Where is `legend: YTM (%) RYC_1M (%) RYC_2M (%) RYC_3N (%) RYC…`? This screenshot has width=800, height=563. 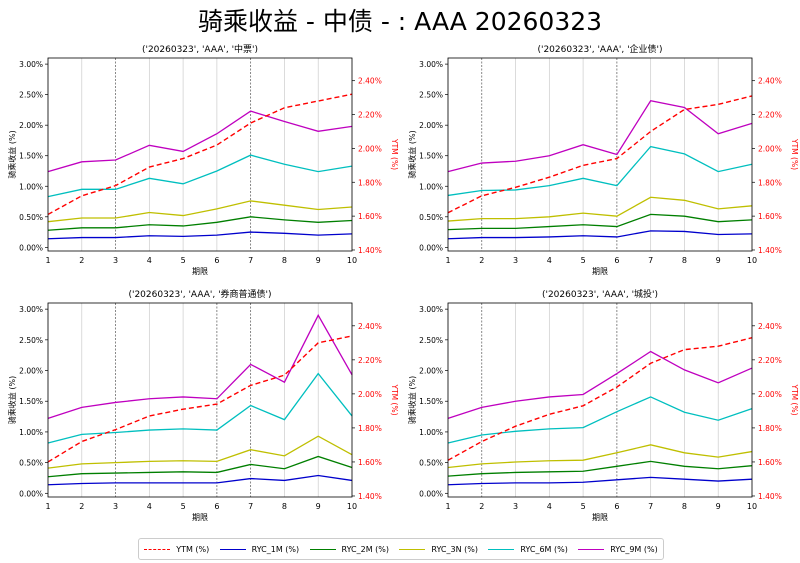 legend: YTM (%) RYC_1M (%) RYC_2M (%) RYC_3N (%) RYC… is located at coordinates (401, 549).